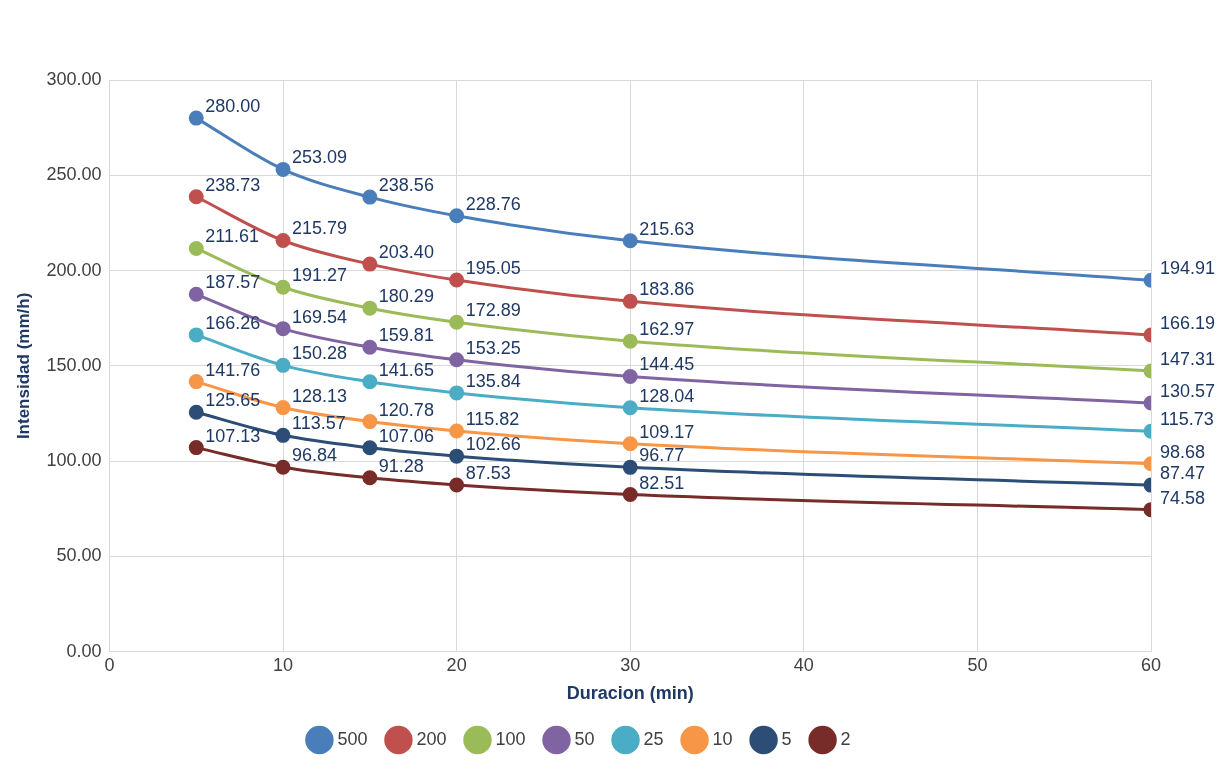  Describe the element at coordinates (667, 289) in the screenshot. I see `data-label: 183.86` at that location.